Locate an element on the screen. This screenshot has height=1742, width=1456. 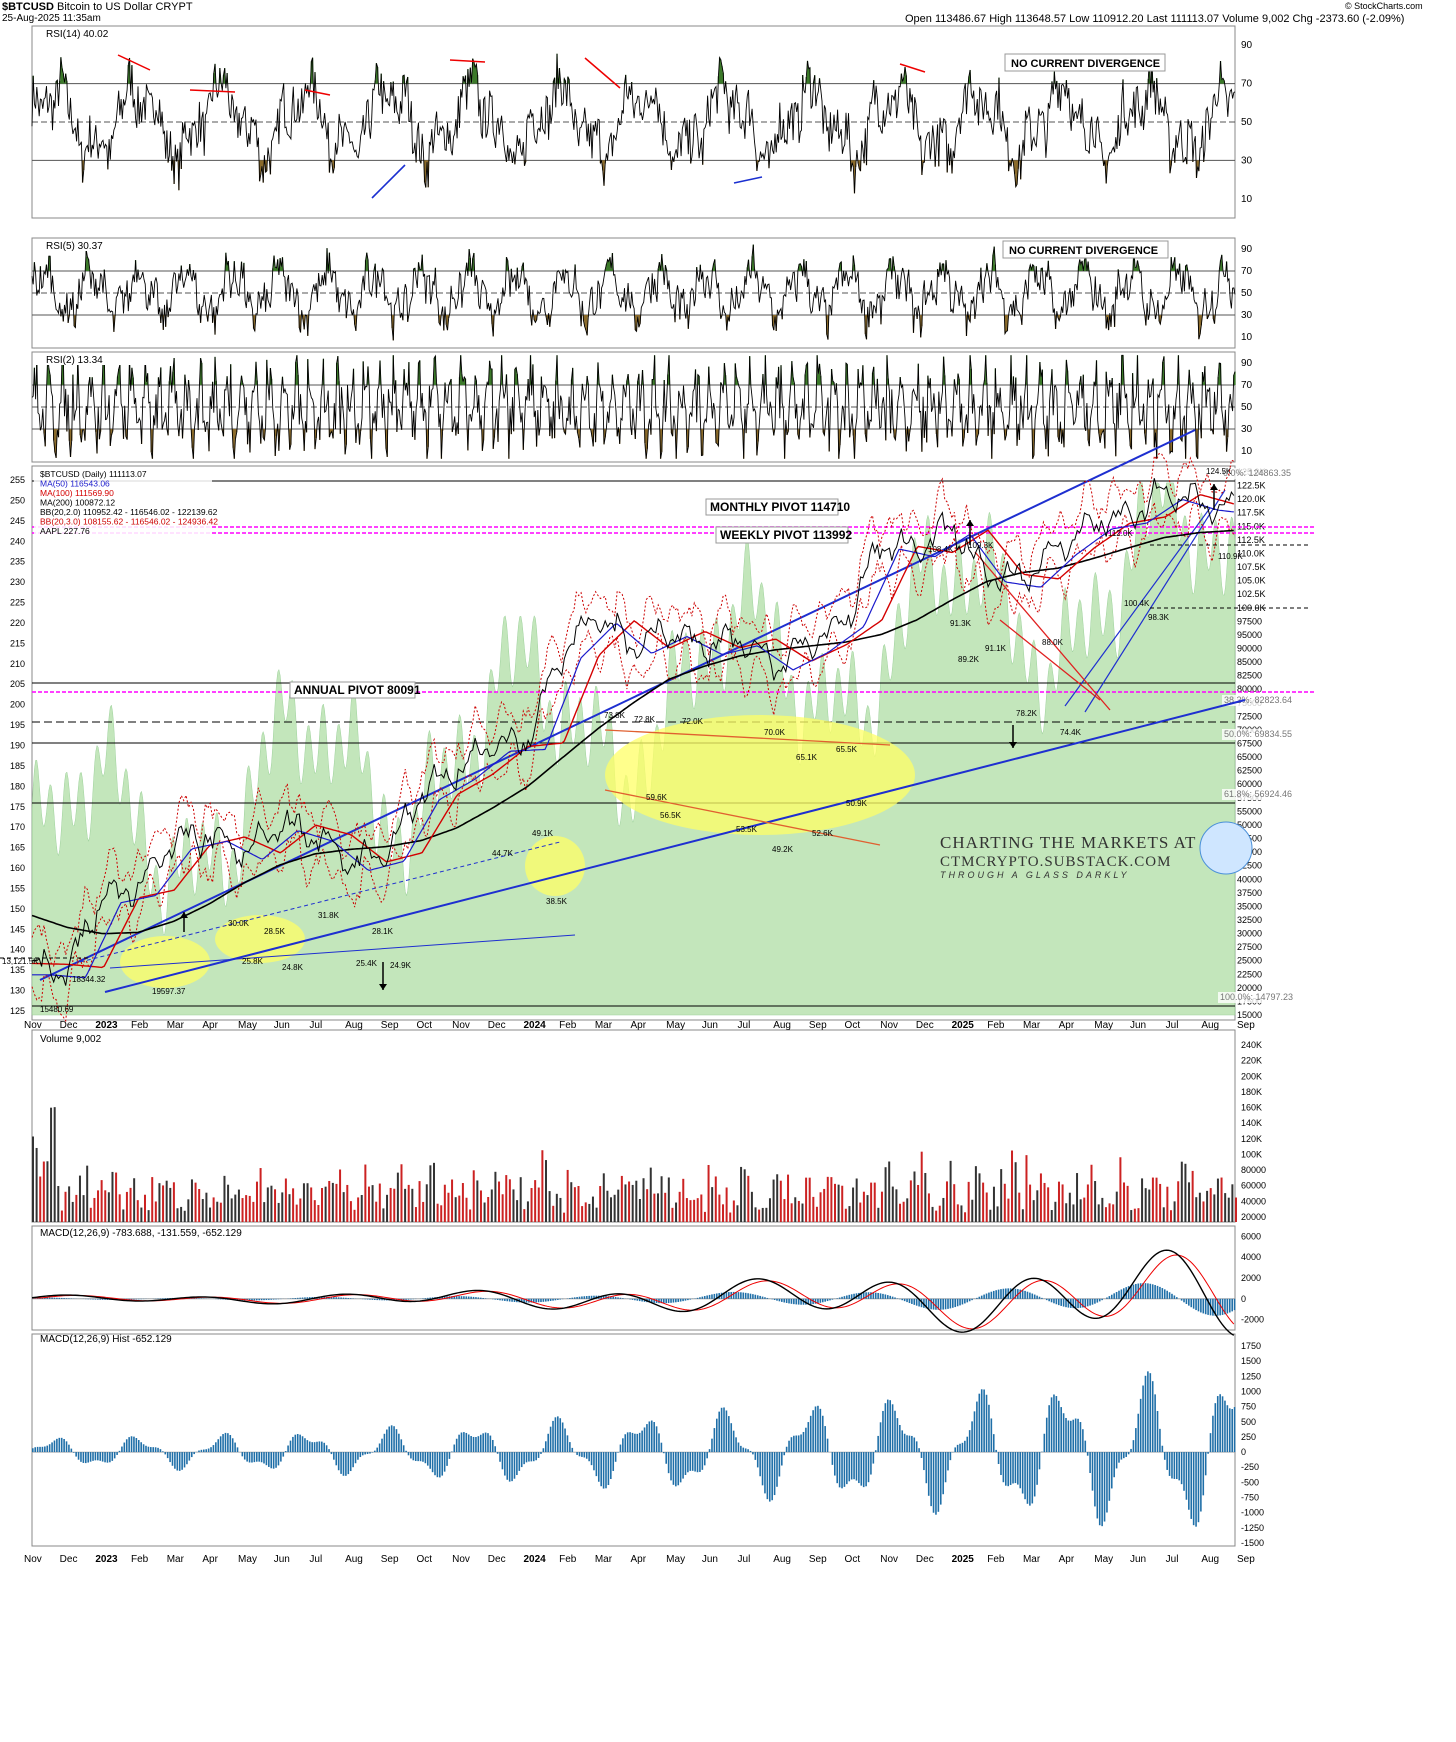
price-tick-right: 60000 is located at coordinates (1249, 784).